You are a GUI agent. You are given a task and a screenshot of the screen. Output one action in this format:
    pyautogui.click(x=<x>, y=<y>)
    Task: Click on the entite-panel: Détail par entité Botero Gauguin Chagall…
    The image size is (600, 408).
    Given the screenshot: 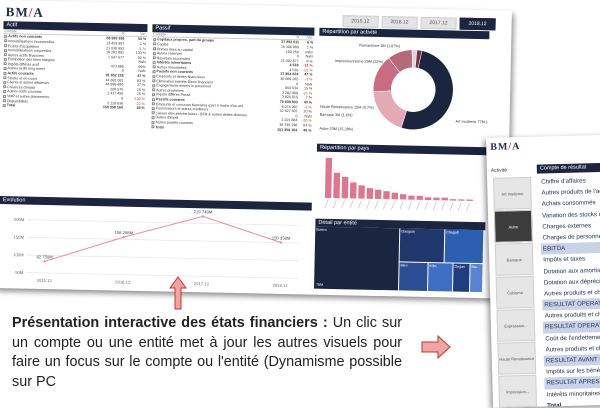 What is the action you would take?
    pyautogui.click(x=400, y=256)
    